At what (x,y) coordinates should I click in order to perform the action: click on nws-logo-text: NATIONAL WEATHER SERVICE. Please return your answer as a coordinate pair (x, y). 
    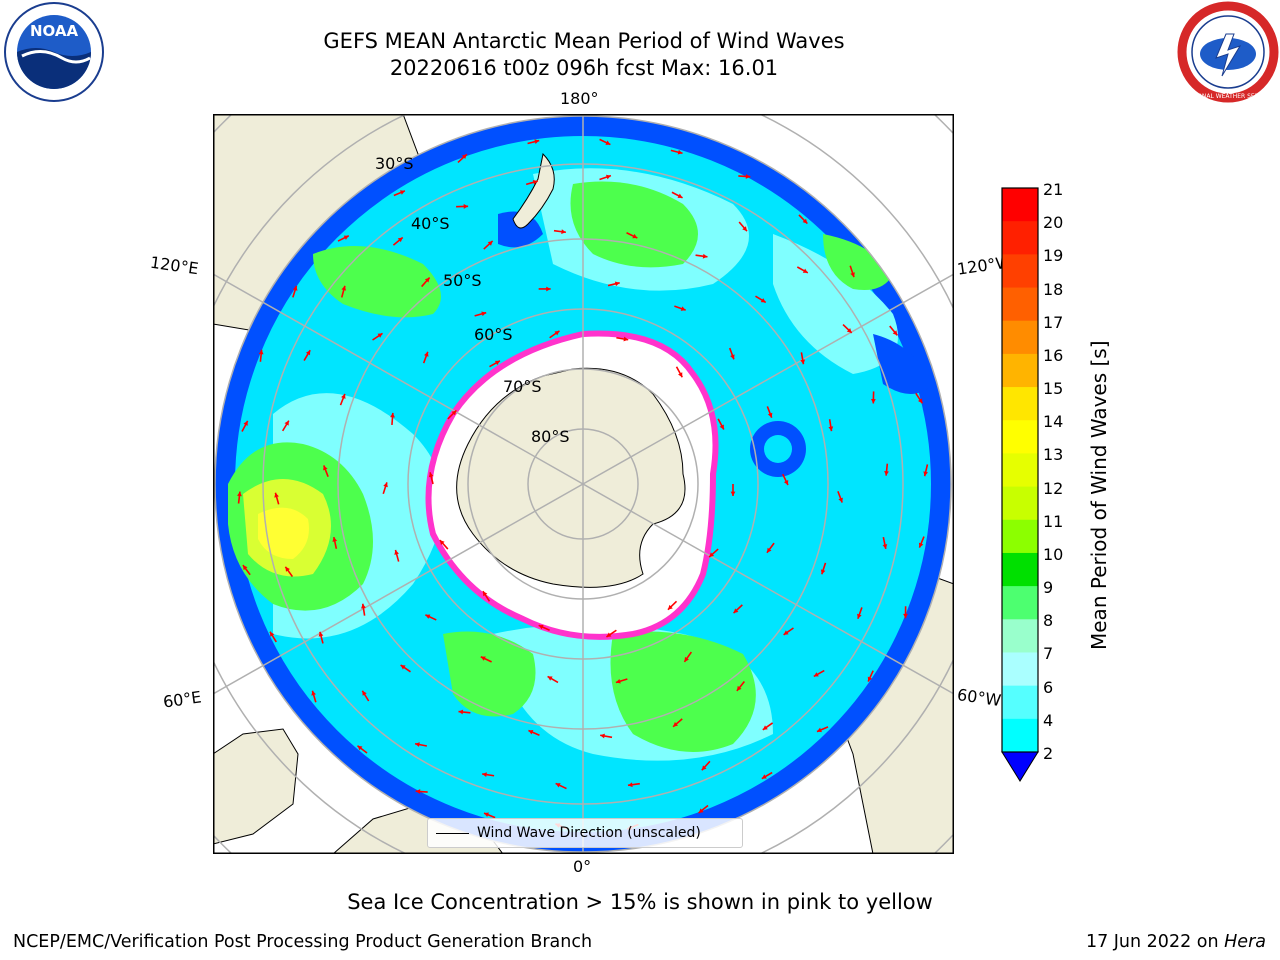
    Looking at the image, I should click on (1228, 96).